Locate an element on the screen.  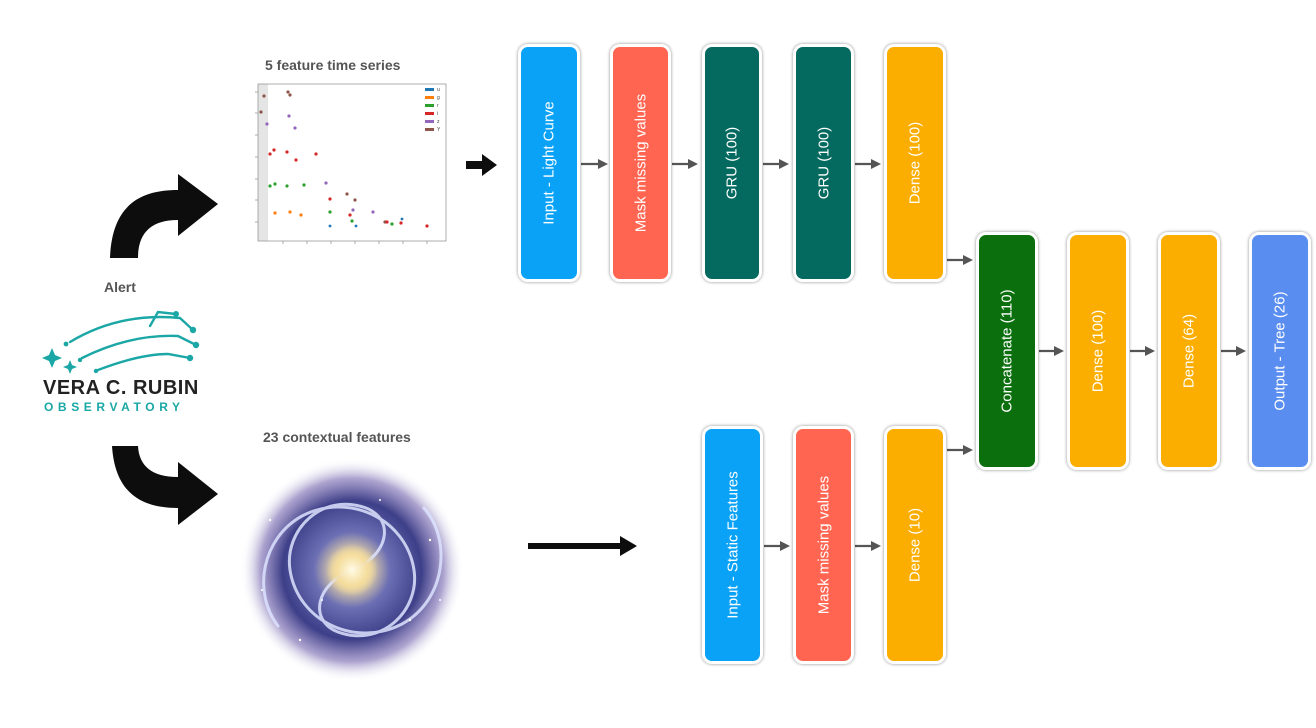
dense-100-merge-label: Dense (100) is located at coordinates (1098, 351).